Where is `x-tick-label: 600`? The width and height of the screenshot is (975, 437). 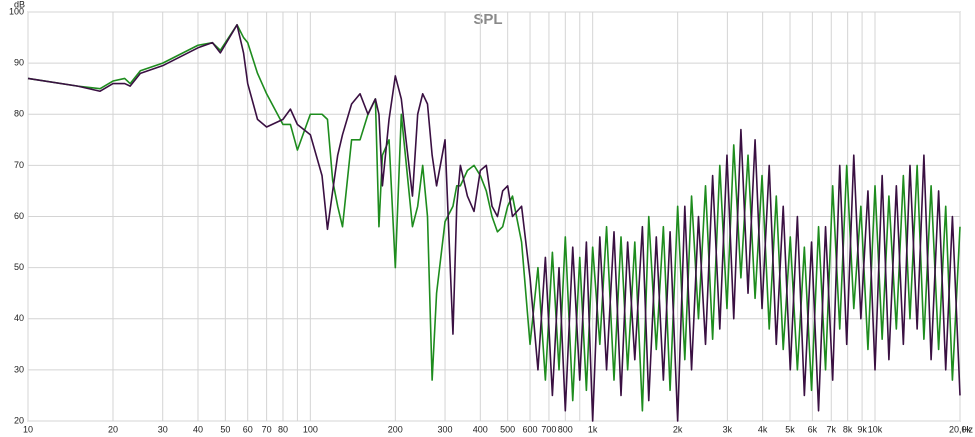 x-tick-label: 600 is located at coordinates (530, 429).